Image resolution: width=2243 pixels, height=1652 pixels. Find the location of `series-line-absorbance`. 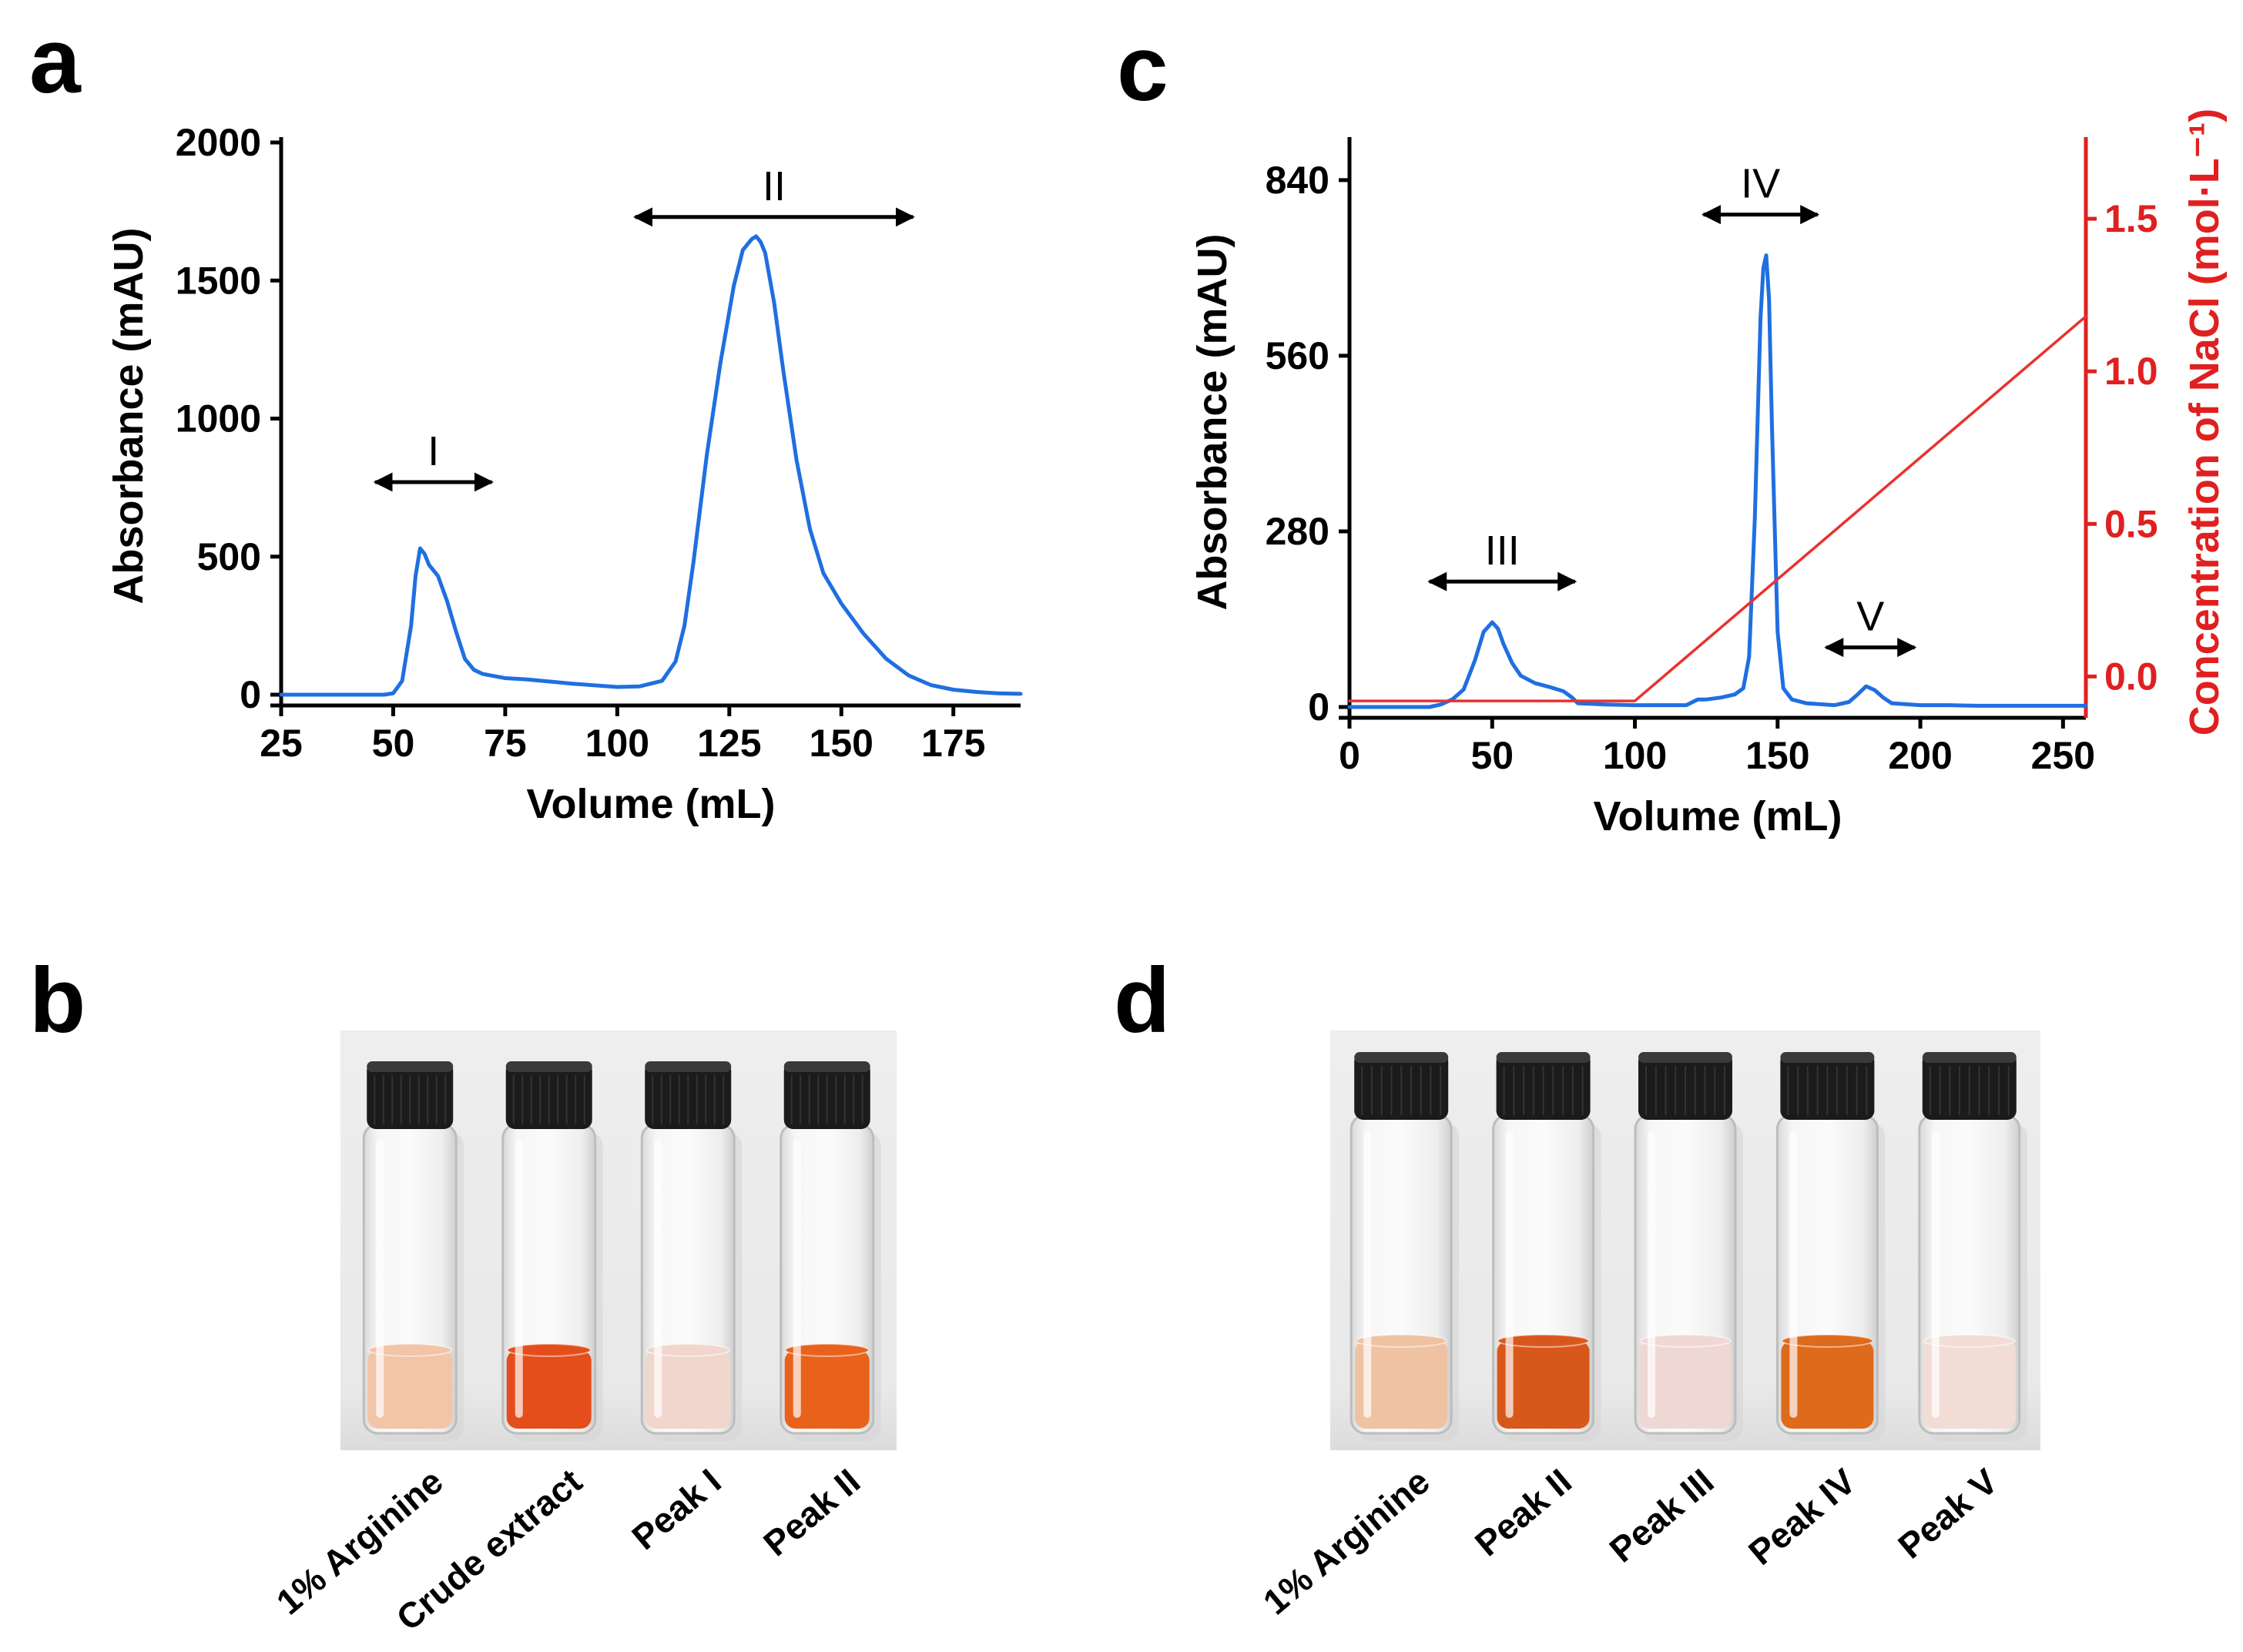

series-line-absorbance is located at coordinates (651, 465).